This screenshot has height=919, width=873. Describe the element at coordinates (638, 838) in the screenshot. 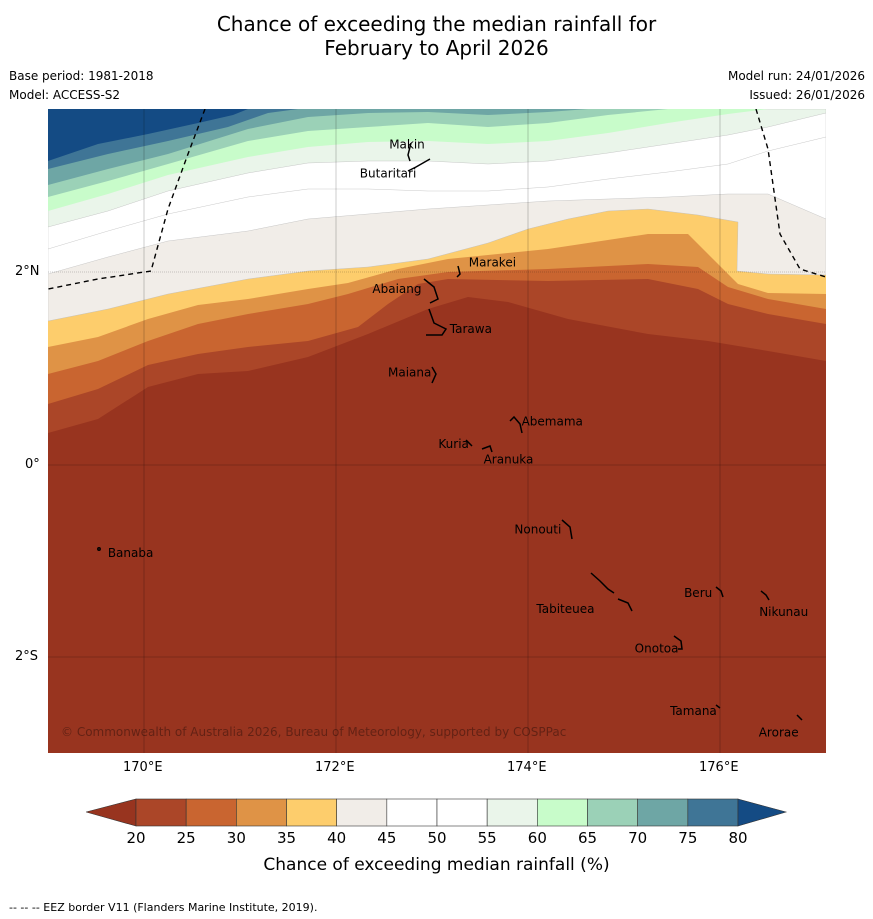

I see `colorbar-tick-70: 70` at that location.